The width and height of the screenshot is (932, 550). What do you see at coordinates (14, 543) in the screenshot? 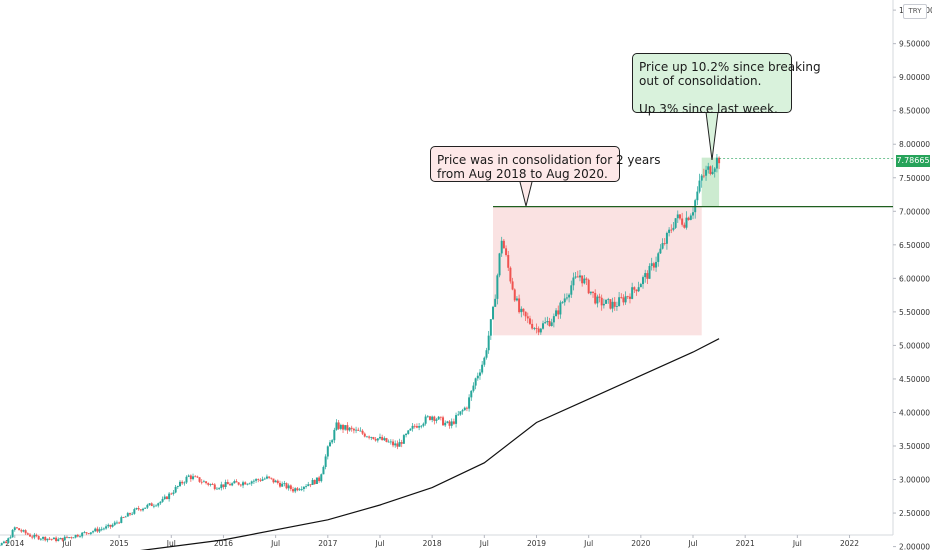
I see `x-tick-label: 2014` at bounding box center [14, 543].